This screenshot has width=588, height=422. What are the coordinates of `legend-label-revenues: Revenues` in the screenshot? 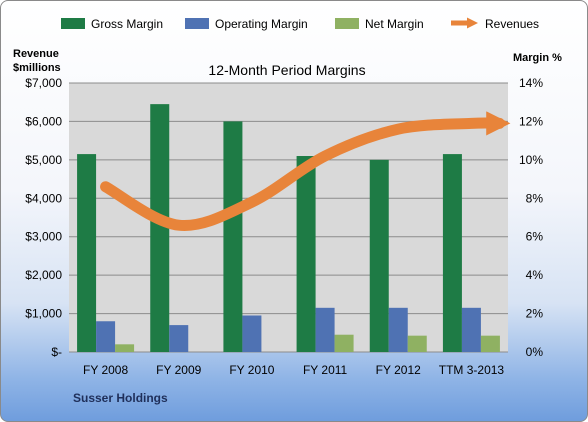 It's located at (512, 24).